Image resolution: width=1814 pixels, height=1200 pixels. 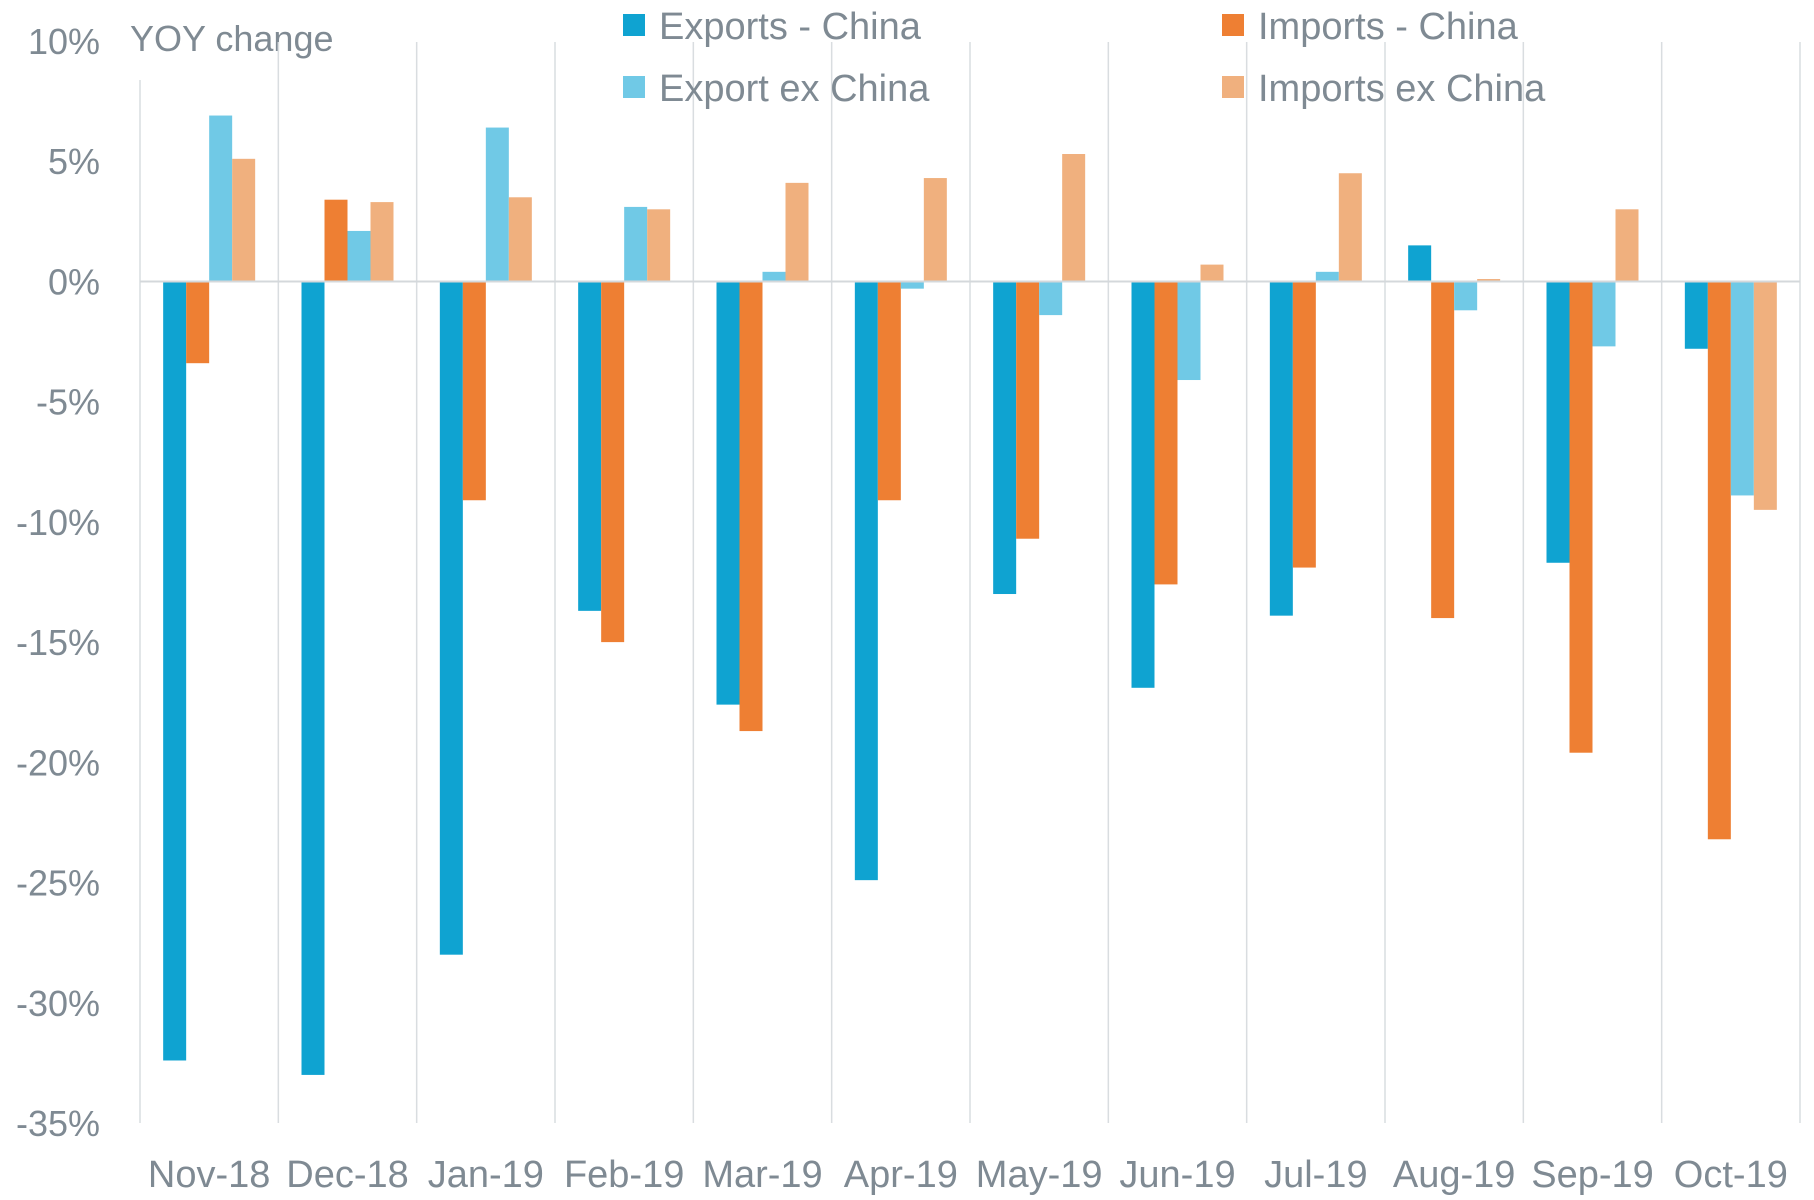 What do you see at coordinates (1233, 25) in the screenshot?
I see `legend-swatch-imports-china` at bounding box center [1233, 25].